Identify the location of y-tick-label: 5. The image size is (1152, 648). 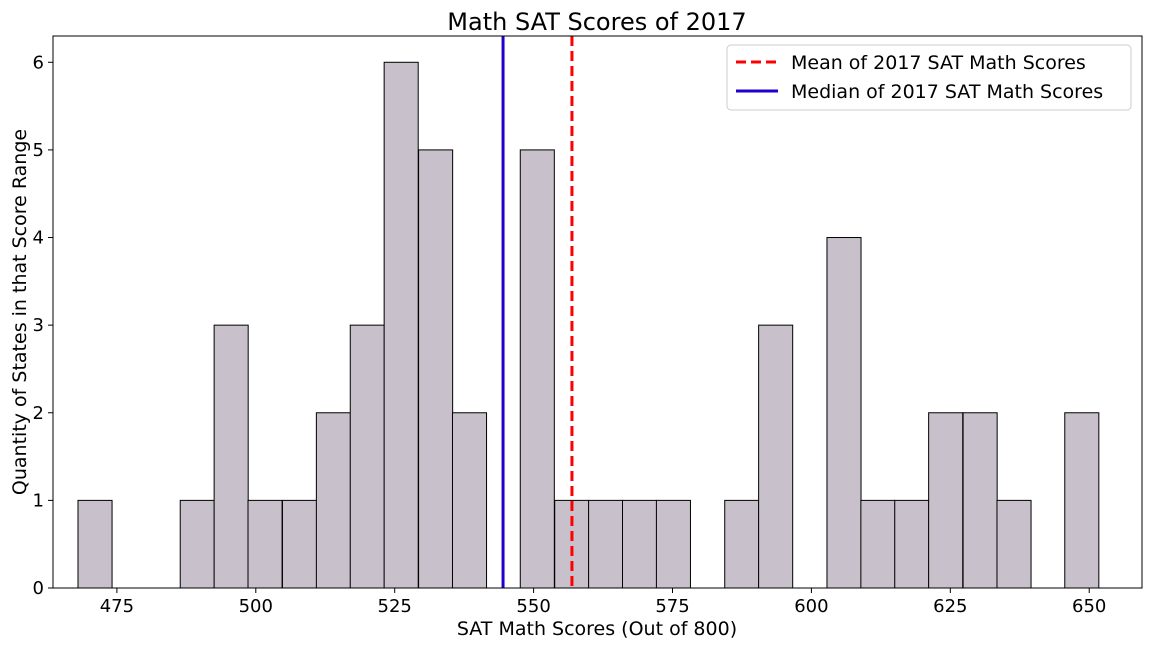
(38, 150).